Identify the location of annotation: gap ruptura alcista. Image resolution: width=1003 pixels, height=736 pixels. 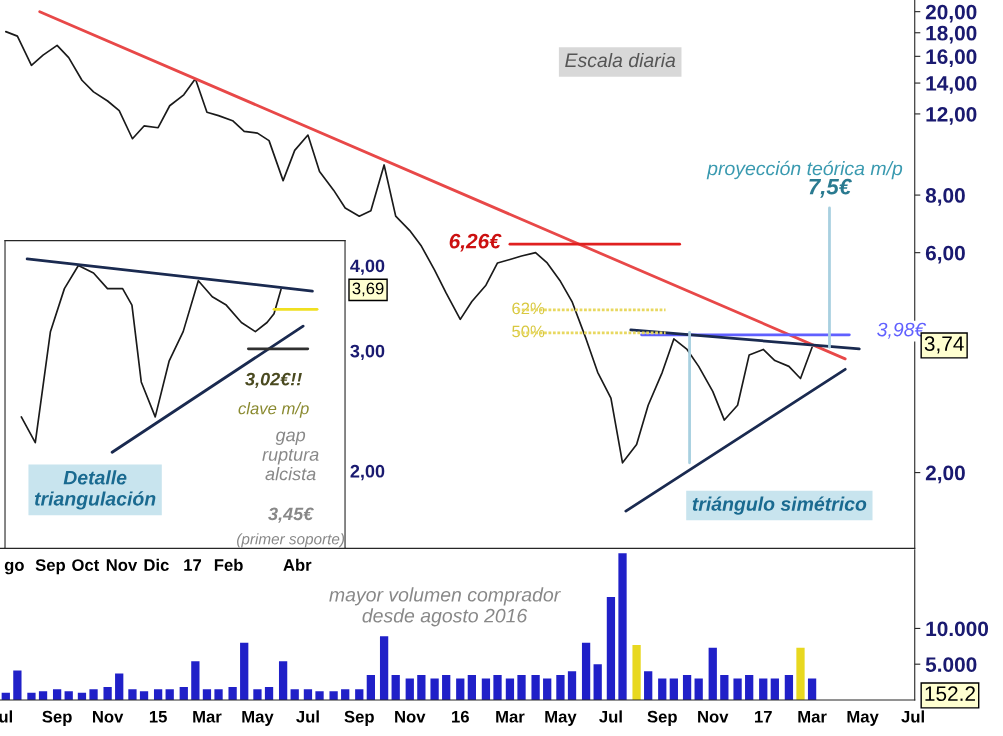
(290, 456).